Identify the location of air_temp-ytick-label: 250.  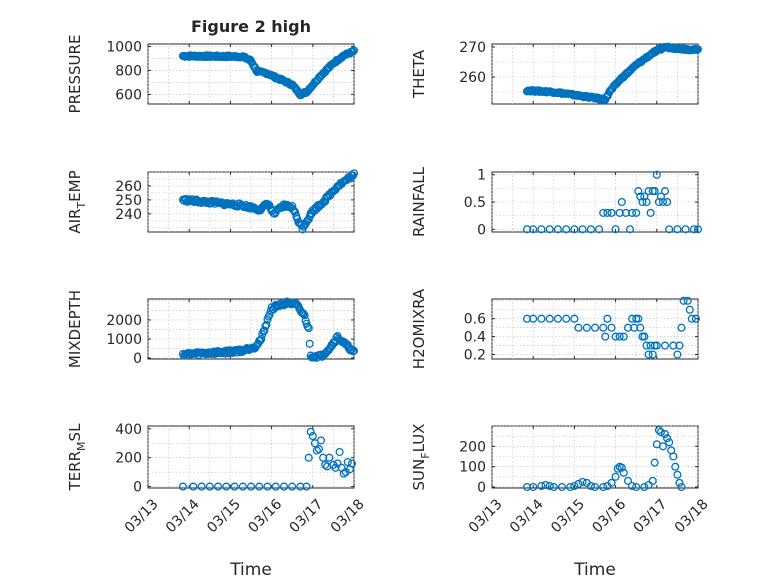
(128, 201).